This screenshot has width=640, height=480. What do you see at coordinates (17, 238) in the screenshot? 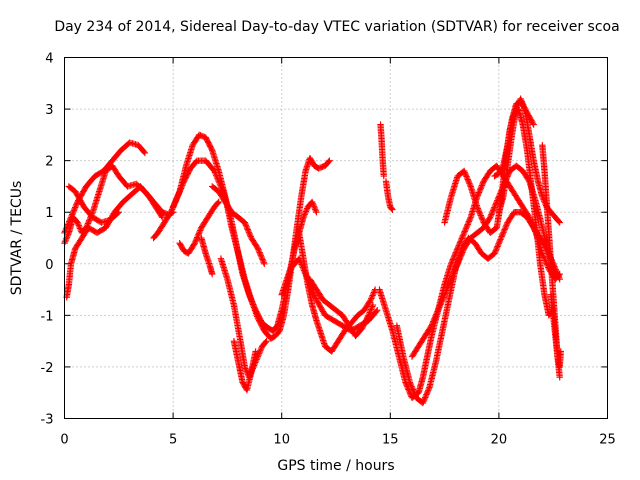
I see `y-axis-label: SDTVAR / TECUs` at bounding box center [17, 238].